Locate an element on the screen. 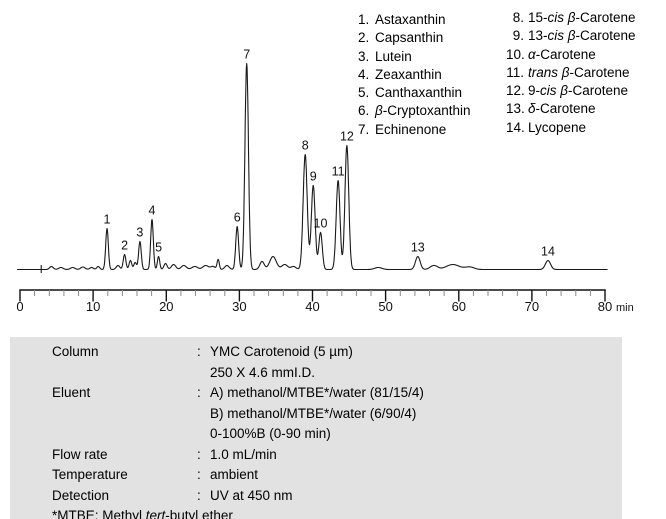 This screenshot has height=519, width=666. legend-item-name: 15-cis β-Carotene is located at coordinates (582, 17).